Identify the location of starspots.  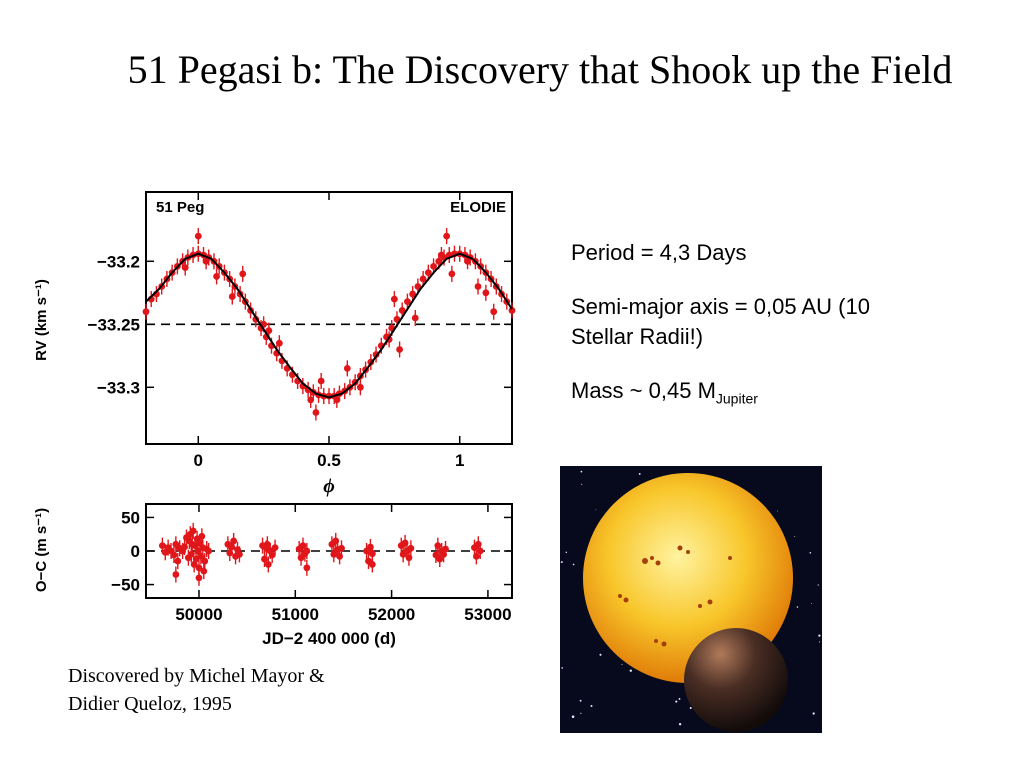
(675, 596).